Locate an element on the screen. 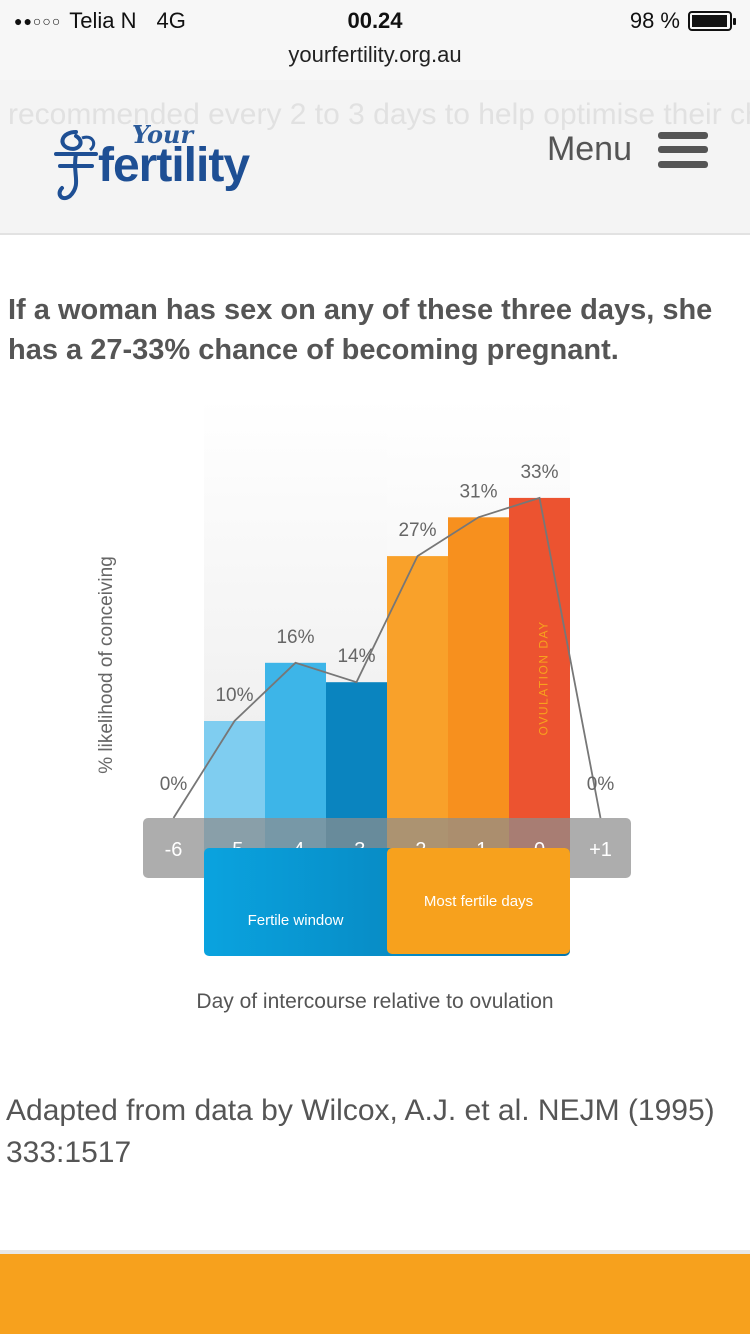  logo-your: Your is located at coordinates (163, 134).